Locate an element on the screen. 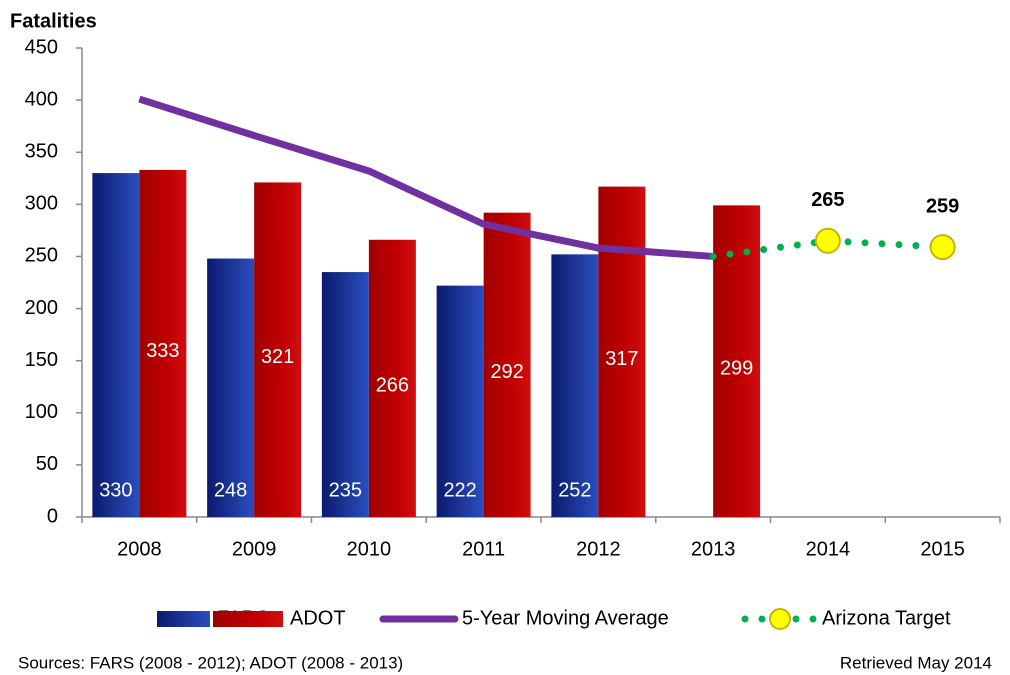 Image resolution: width=1010 pixels, height=675 pixels. y-tick-label: 50 is located at coordinates (47, 464).